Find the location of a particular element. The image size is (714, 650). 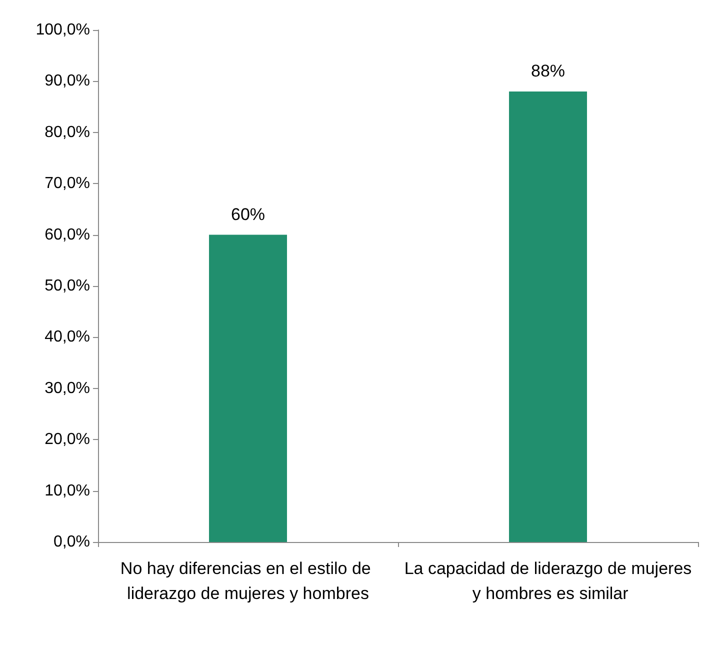

y-tick-label: 40,0% is located at coordinates (67, 337).